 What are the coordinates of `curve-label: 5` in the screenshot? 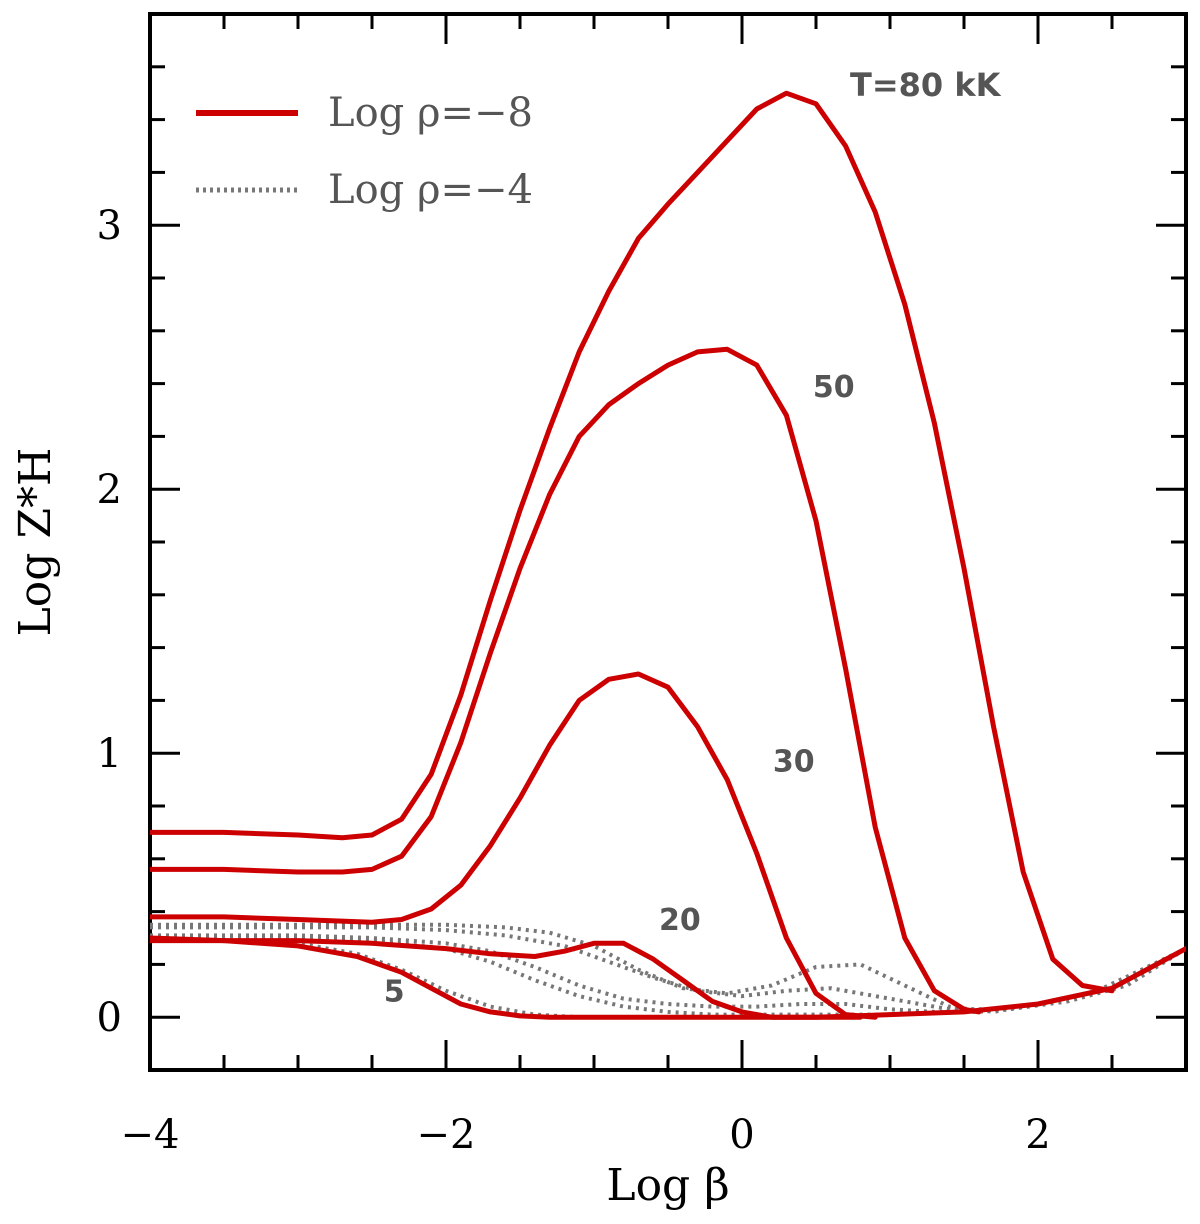 It's located at (394, 991).